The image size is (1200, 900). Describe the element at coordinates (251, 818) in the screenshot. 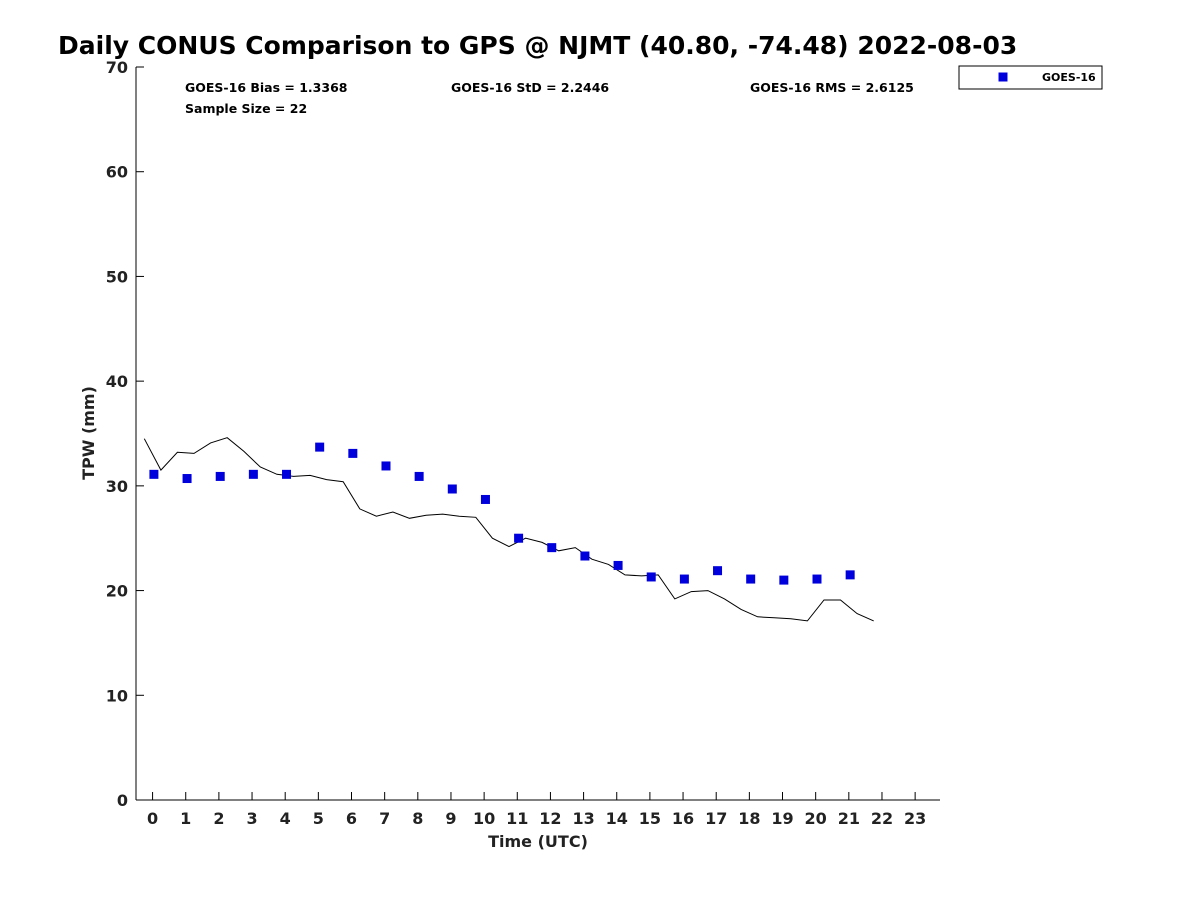

I see `x-tick-label-3: 3` at that location.